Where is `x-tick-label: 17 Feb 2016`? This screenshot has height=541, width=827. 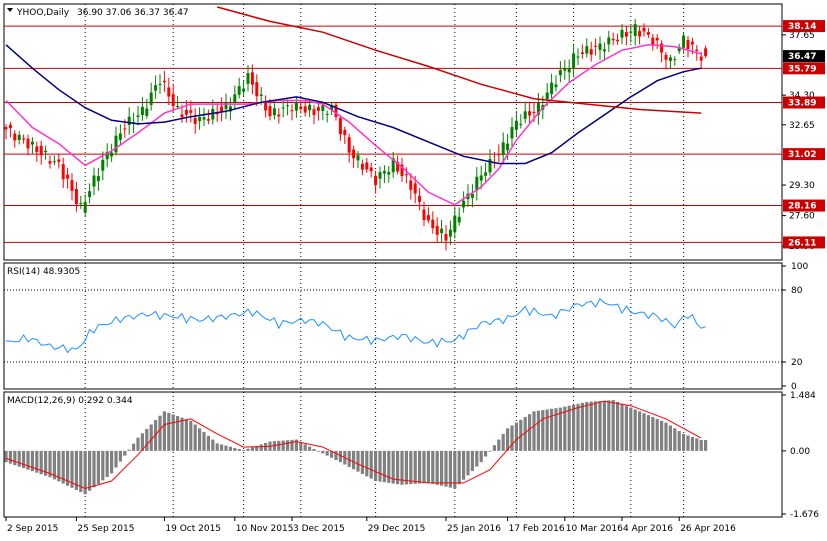 x-tick-label: 17 Feb 2016 is located at coordinates (537, 529).